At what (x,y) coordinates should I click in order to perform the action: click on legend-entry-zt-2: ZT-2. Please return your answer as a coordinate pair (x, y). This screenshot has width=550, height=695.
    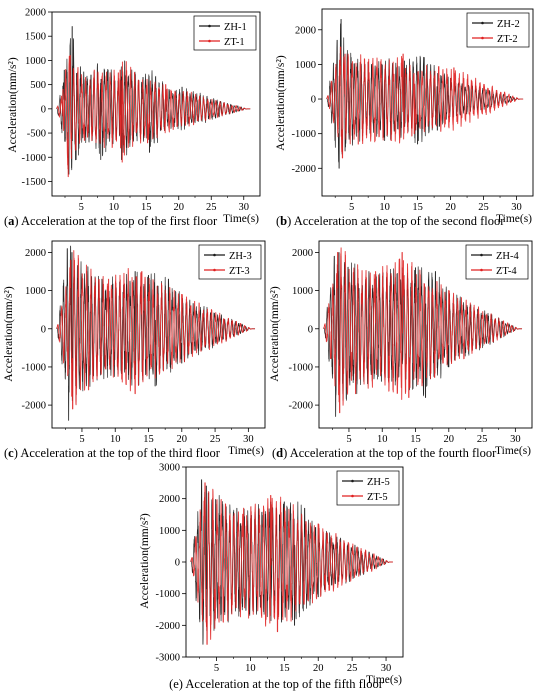
    Looking at the image, I should click on (507, 39).